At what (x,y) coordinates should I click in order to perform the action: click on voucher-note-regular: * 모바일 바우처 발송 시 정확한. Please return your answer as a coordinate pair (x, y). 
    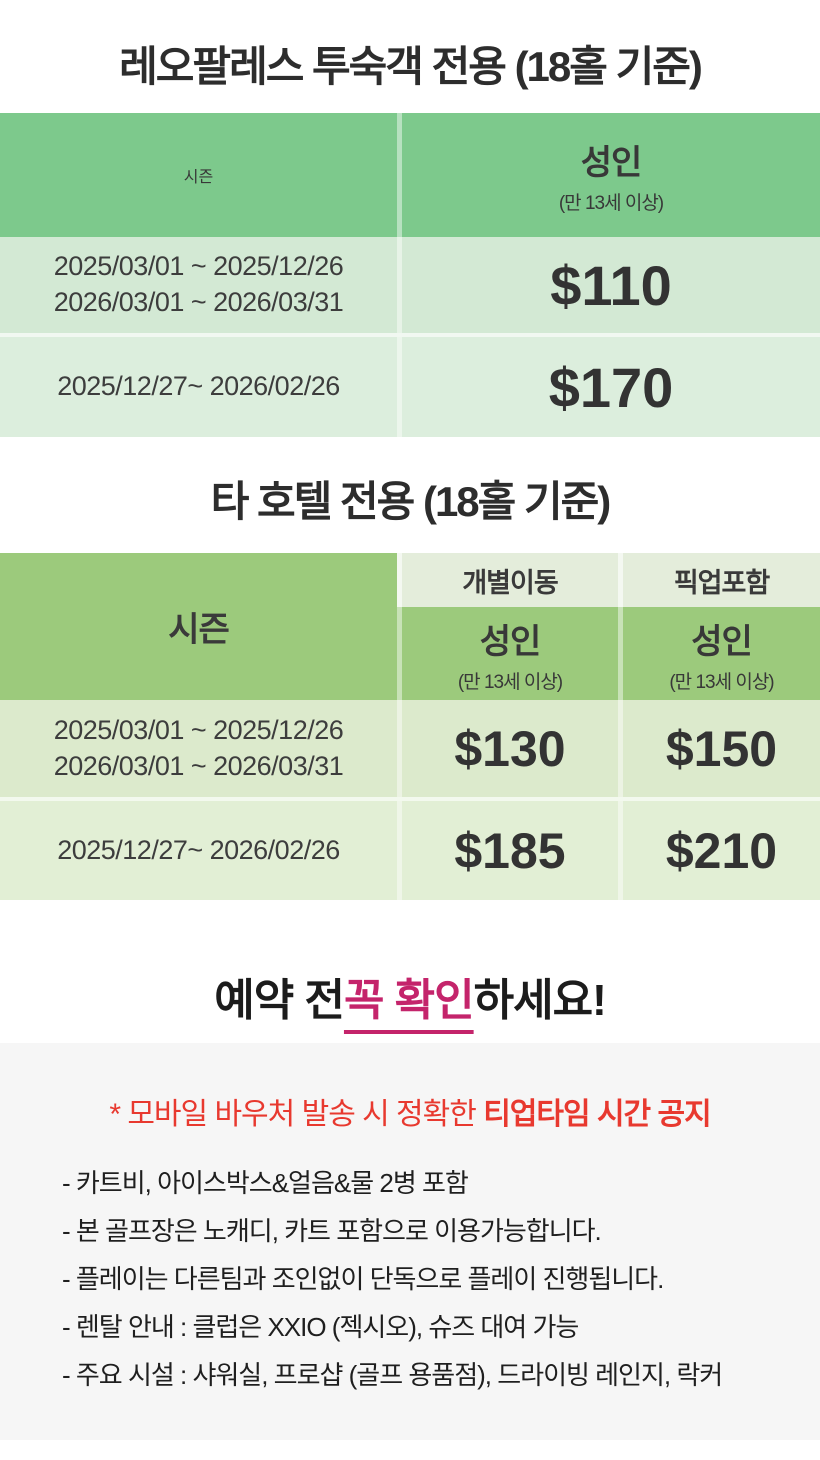
    Looking at the image, I should click on (296, 1114).